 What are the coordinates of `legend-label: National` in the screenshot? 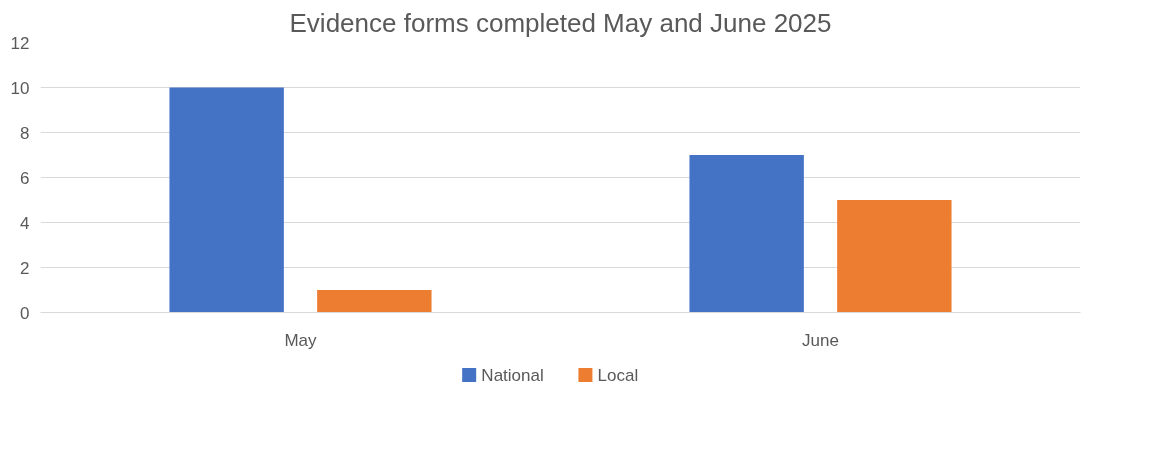 It's located at (512, 375).